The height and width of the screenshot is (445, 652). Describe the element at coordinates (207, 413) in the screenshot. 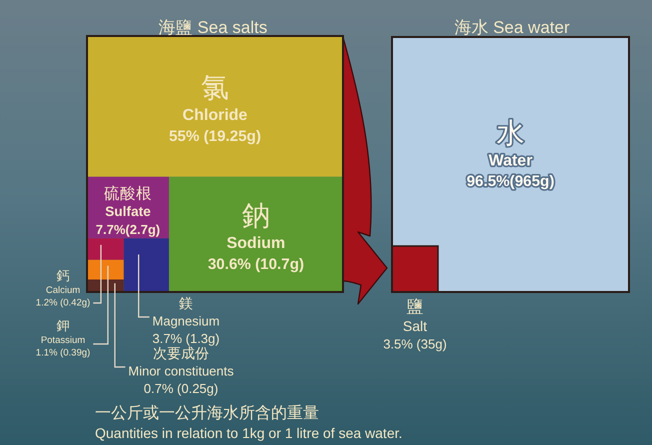

I see `note: 一公斤或一公升海水所含的重量` at that location.